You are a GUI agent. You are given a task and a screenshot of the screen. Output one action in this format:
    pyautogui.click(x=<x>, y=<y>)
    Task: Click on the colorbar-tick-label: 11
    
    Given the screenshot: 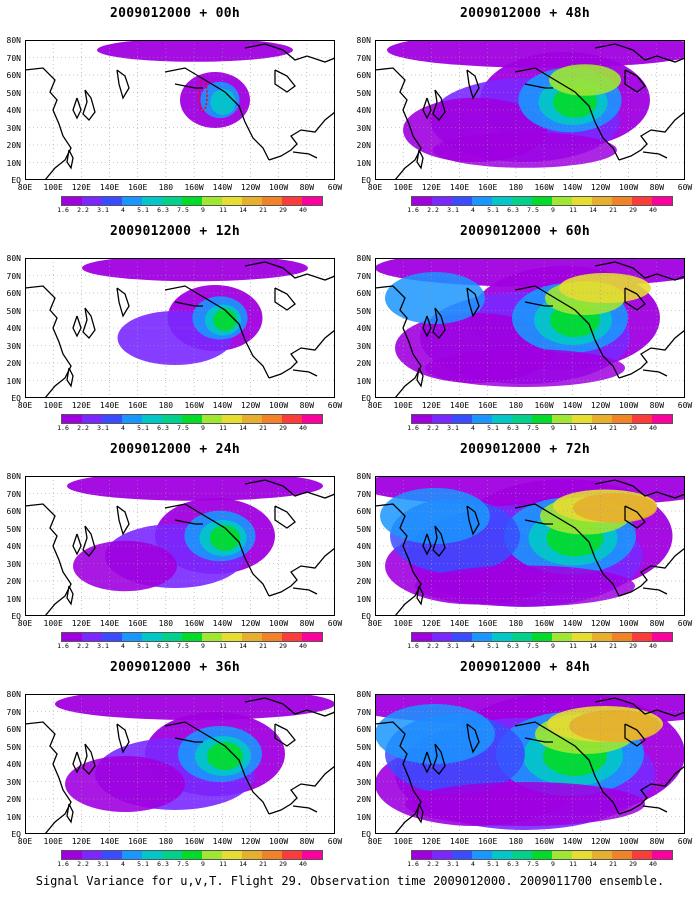 What is the action you would take?
    pyautogui.click(x=223, y=864)
    